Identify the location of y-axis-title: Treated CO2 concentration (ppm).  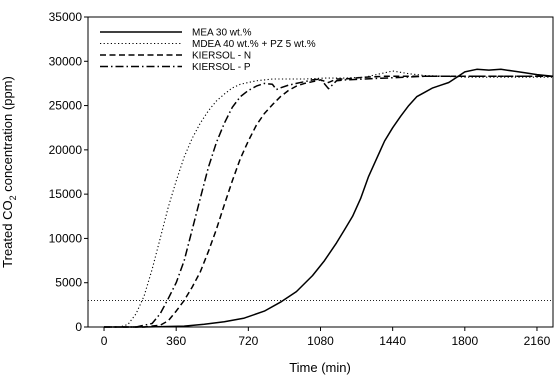
(9, 172).